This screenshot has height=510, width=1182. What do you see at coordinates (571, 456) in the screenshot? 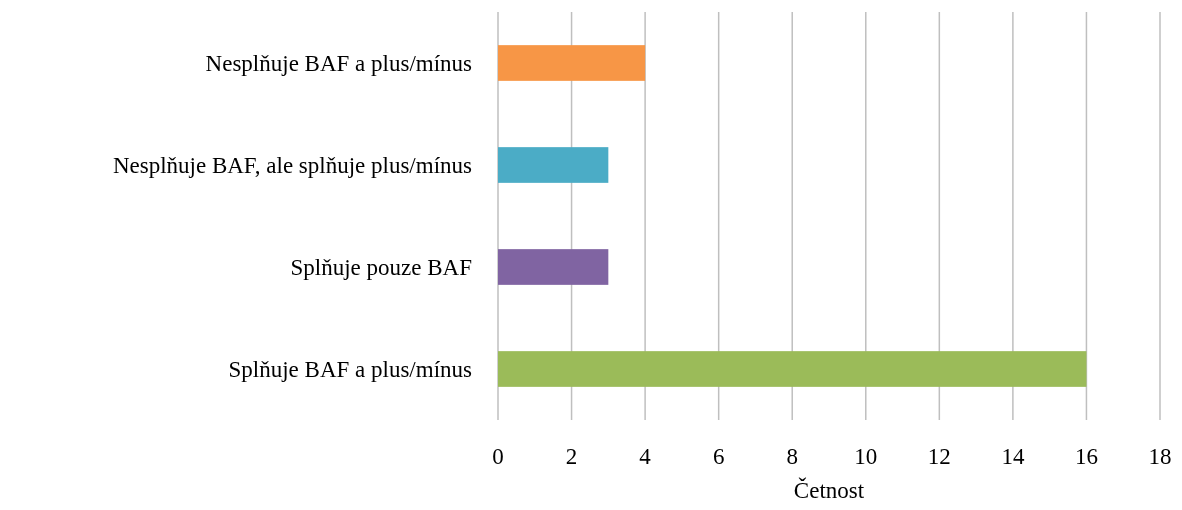
I see `x-tick-label: 2` at bounding box center [571, 456].